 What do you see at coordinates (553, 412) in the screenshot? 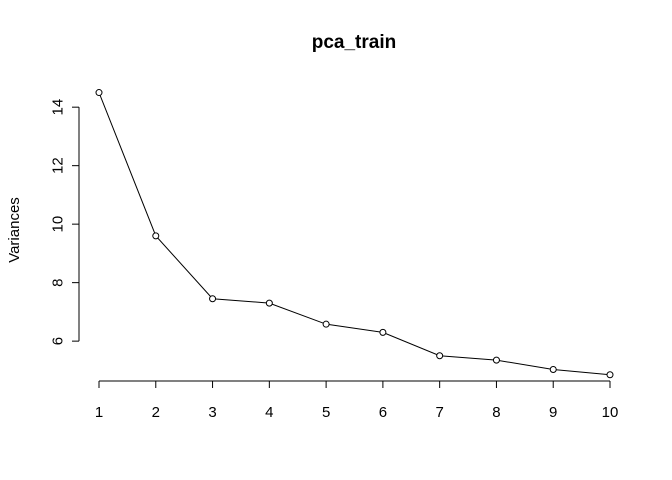
I see `x-tick-label: 9` at bounding box center [553, 412].